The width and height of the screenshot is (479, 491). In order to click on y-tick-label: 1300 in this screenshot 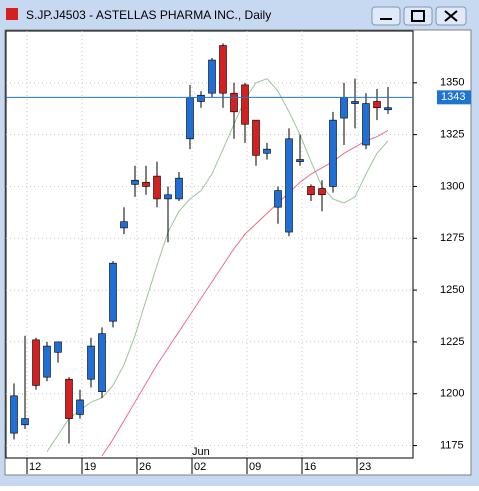, I will do `click(452, 186)`.